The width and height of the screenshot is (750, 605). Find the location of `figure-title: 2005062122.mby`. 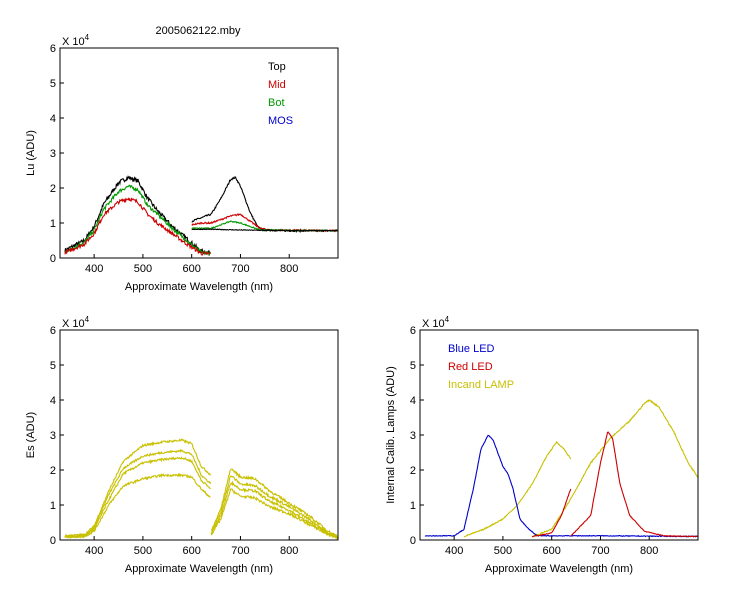

figure-title: 2005062122.mby is located at coordinates (198, 31).